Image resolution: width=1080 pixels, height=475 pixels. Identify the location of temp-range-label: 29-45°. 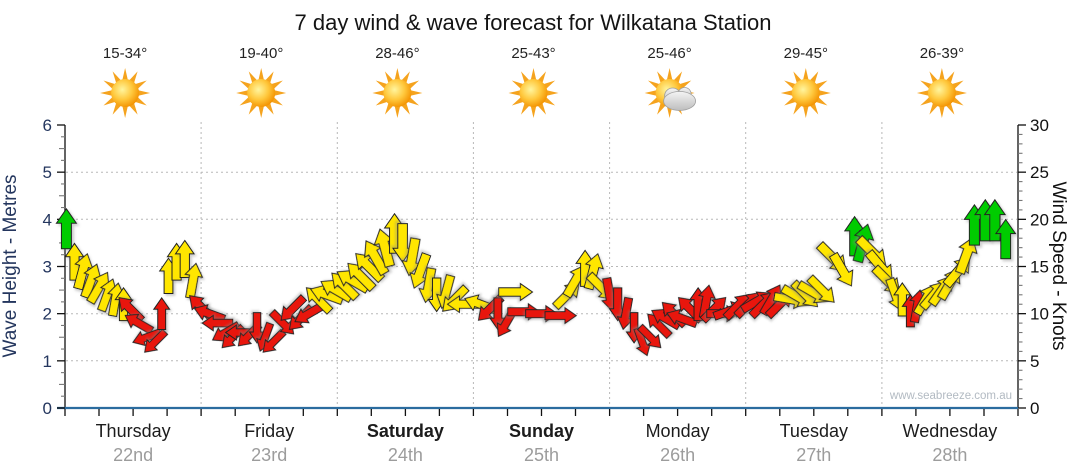
(806, 53).